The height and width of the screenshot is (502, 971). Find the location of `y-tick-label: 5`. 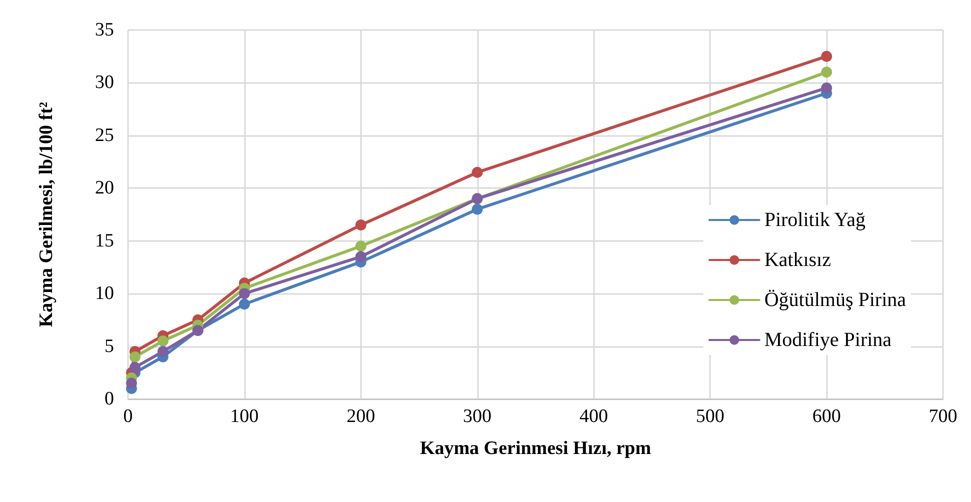

y-tick-label: 5 is located at coordinates (109, 346).